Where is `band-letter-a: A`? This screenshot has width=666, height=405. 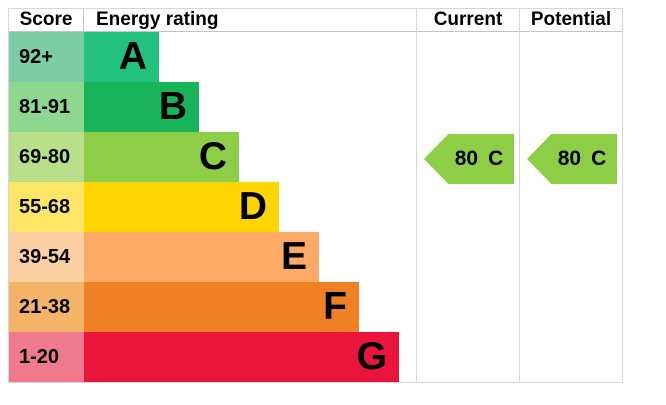
band-letter-a: A is located at coordinates (132, 56).